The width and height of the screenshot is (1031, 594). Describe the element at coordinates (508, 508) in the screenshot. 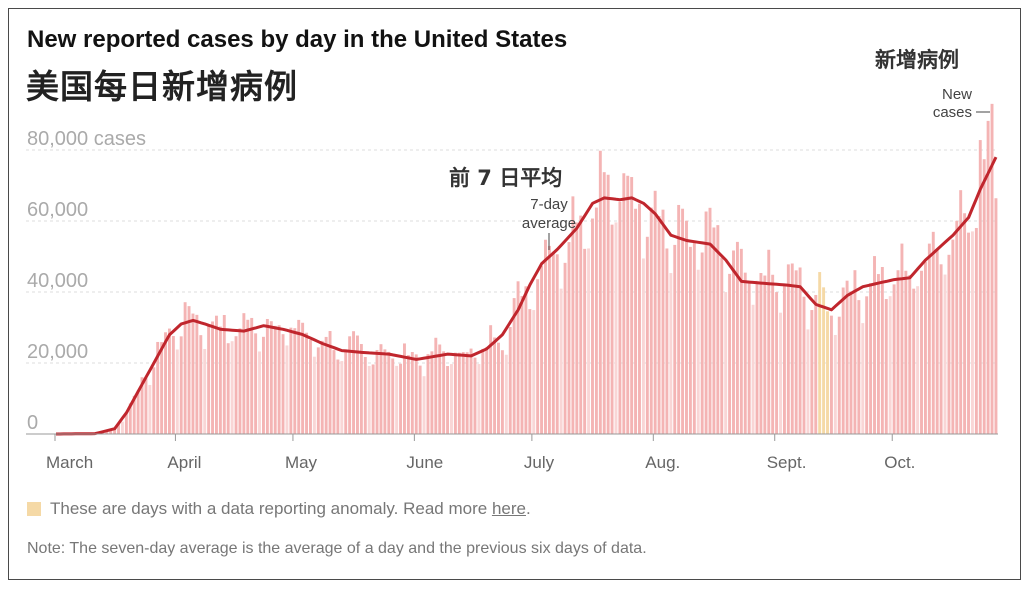

I see `legend-link: here` at that location.